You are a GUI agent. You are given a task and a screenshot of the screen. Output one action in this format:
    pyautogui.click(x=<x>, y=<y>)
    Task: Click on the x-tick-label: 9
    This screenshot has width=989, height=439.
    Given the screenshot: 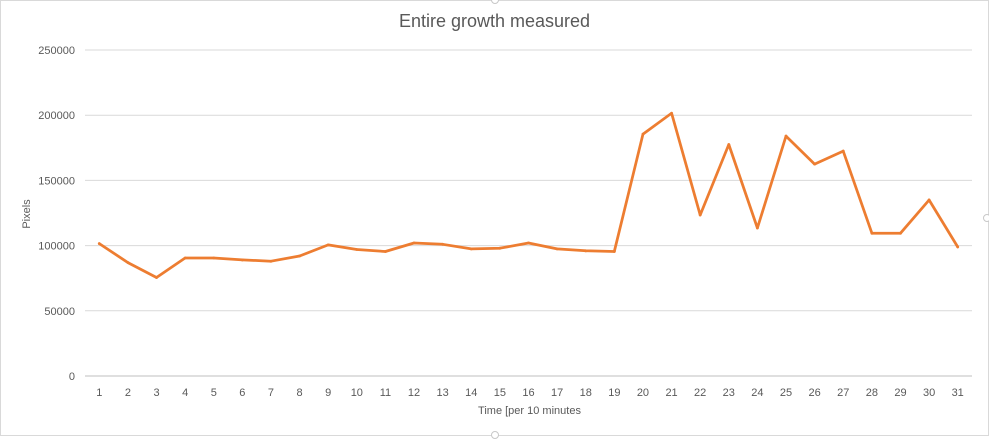 What is the action you would take?
    pyautogui.click(x=328, y=393)
    